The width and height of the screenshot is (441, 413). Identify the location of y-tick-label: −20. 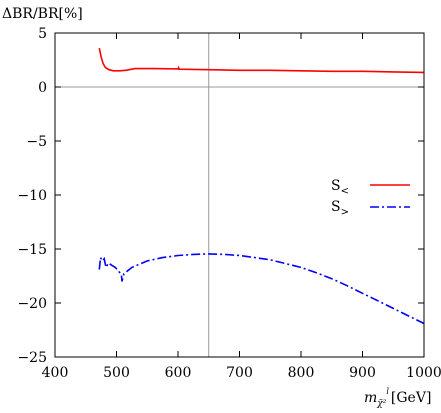
(32, 304).